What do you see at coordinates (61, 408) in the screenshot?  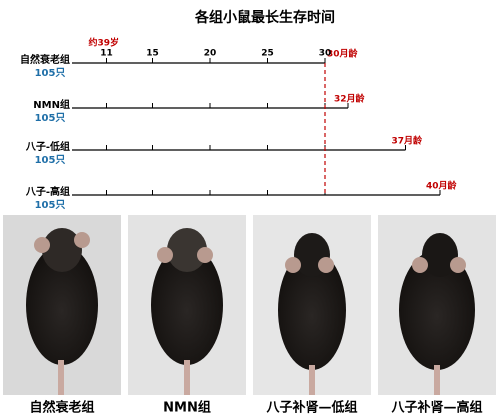 I see `photo-caption: 自然衰老组` at bounding box center [61, 408].